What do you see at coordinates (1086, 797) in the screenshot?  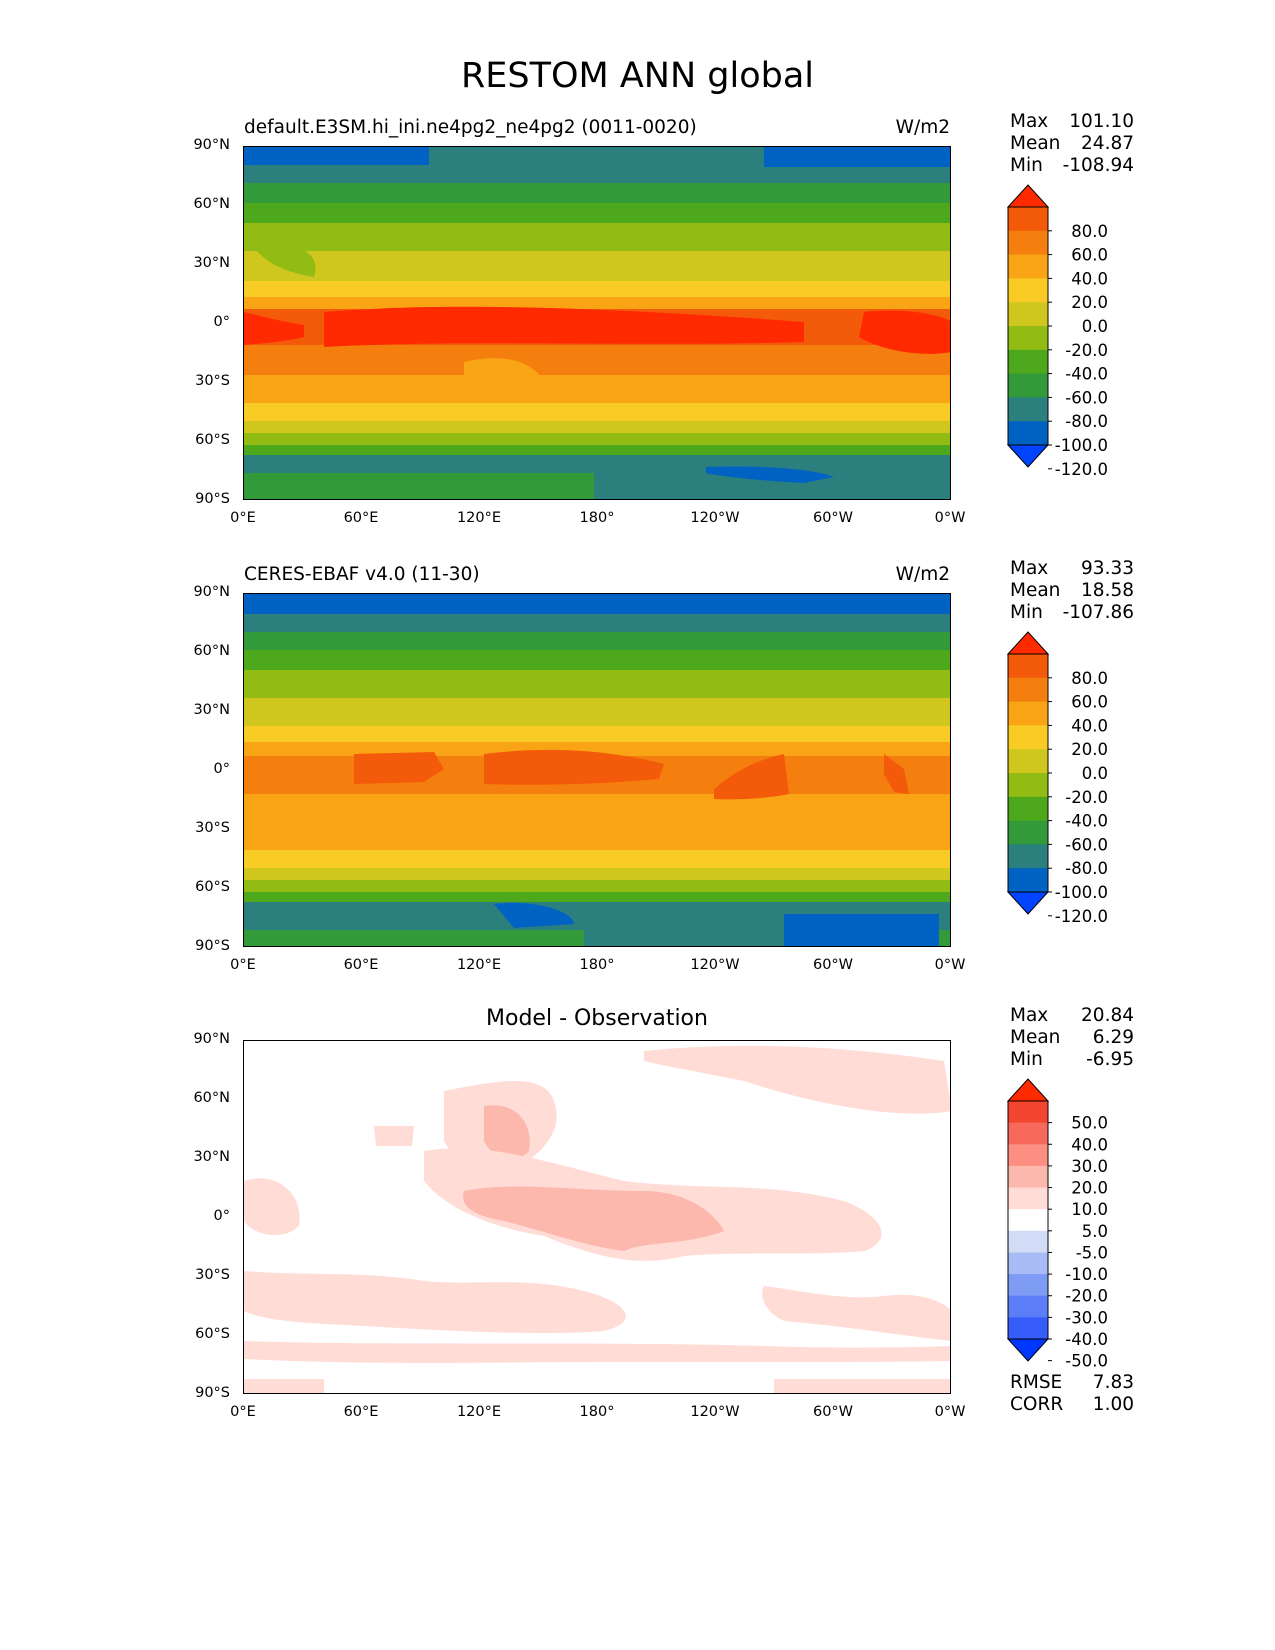 I see `colorbar-label: -20.0` at bounding box center [1086, 797].